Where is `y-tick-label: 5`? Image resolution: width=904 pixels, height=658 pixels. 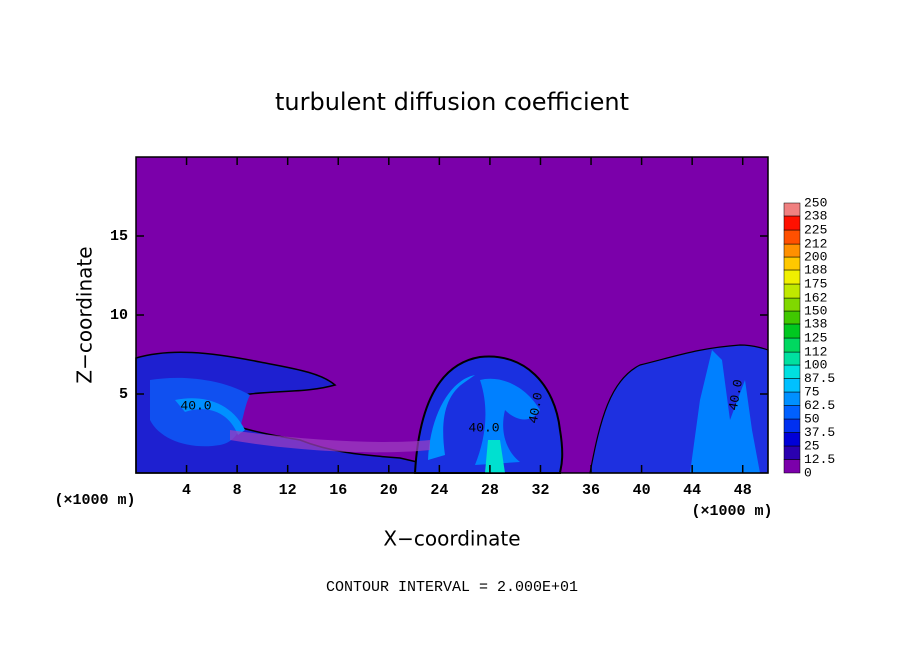
y-tick-label: 5 is located at coordinates (123, 394).